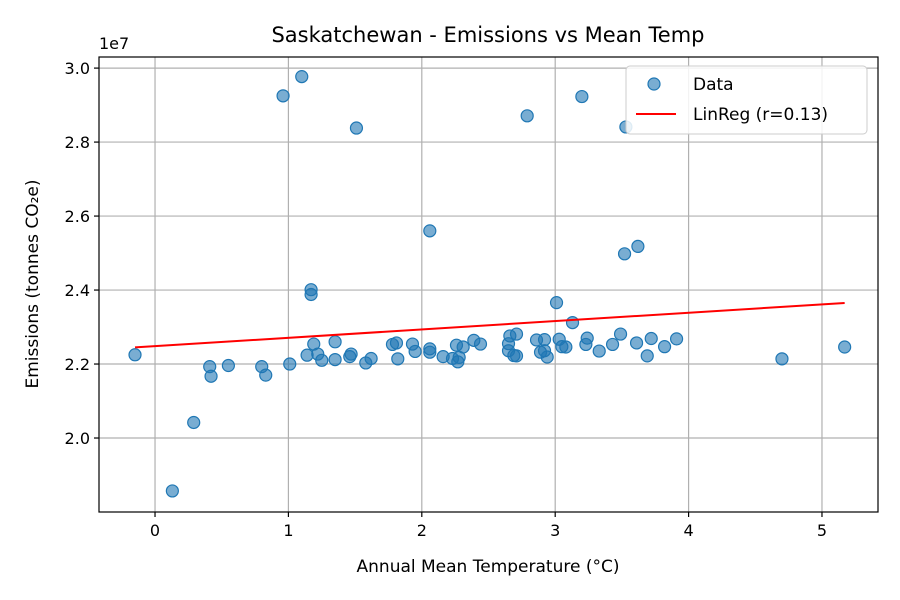  Describe the element at coordinates (688, 530) in the screenshot. I see `x-tick-label: 4` at that location.